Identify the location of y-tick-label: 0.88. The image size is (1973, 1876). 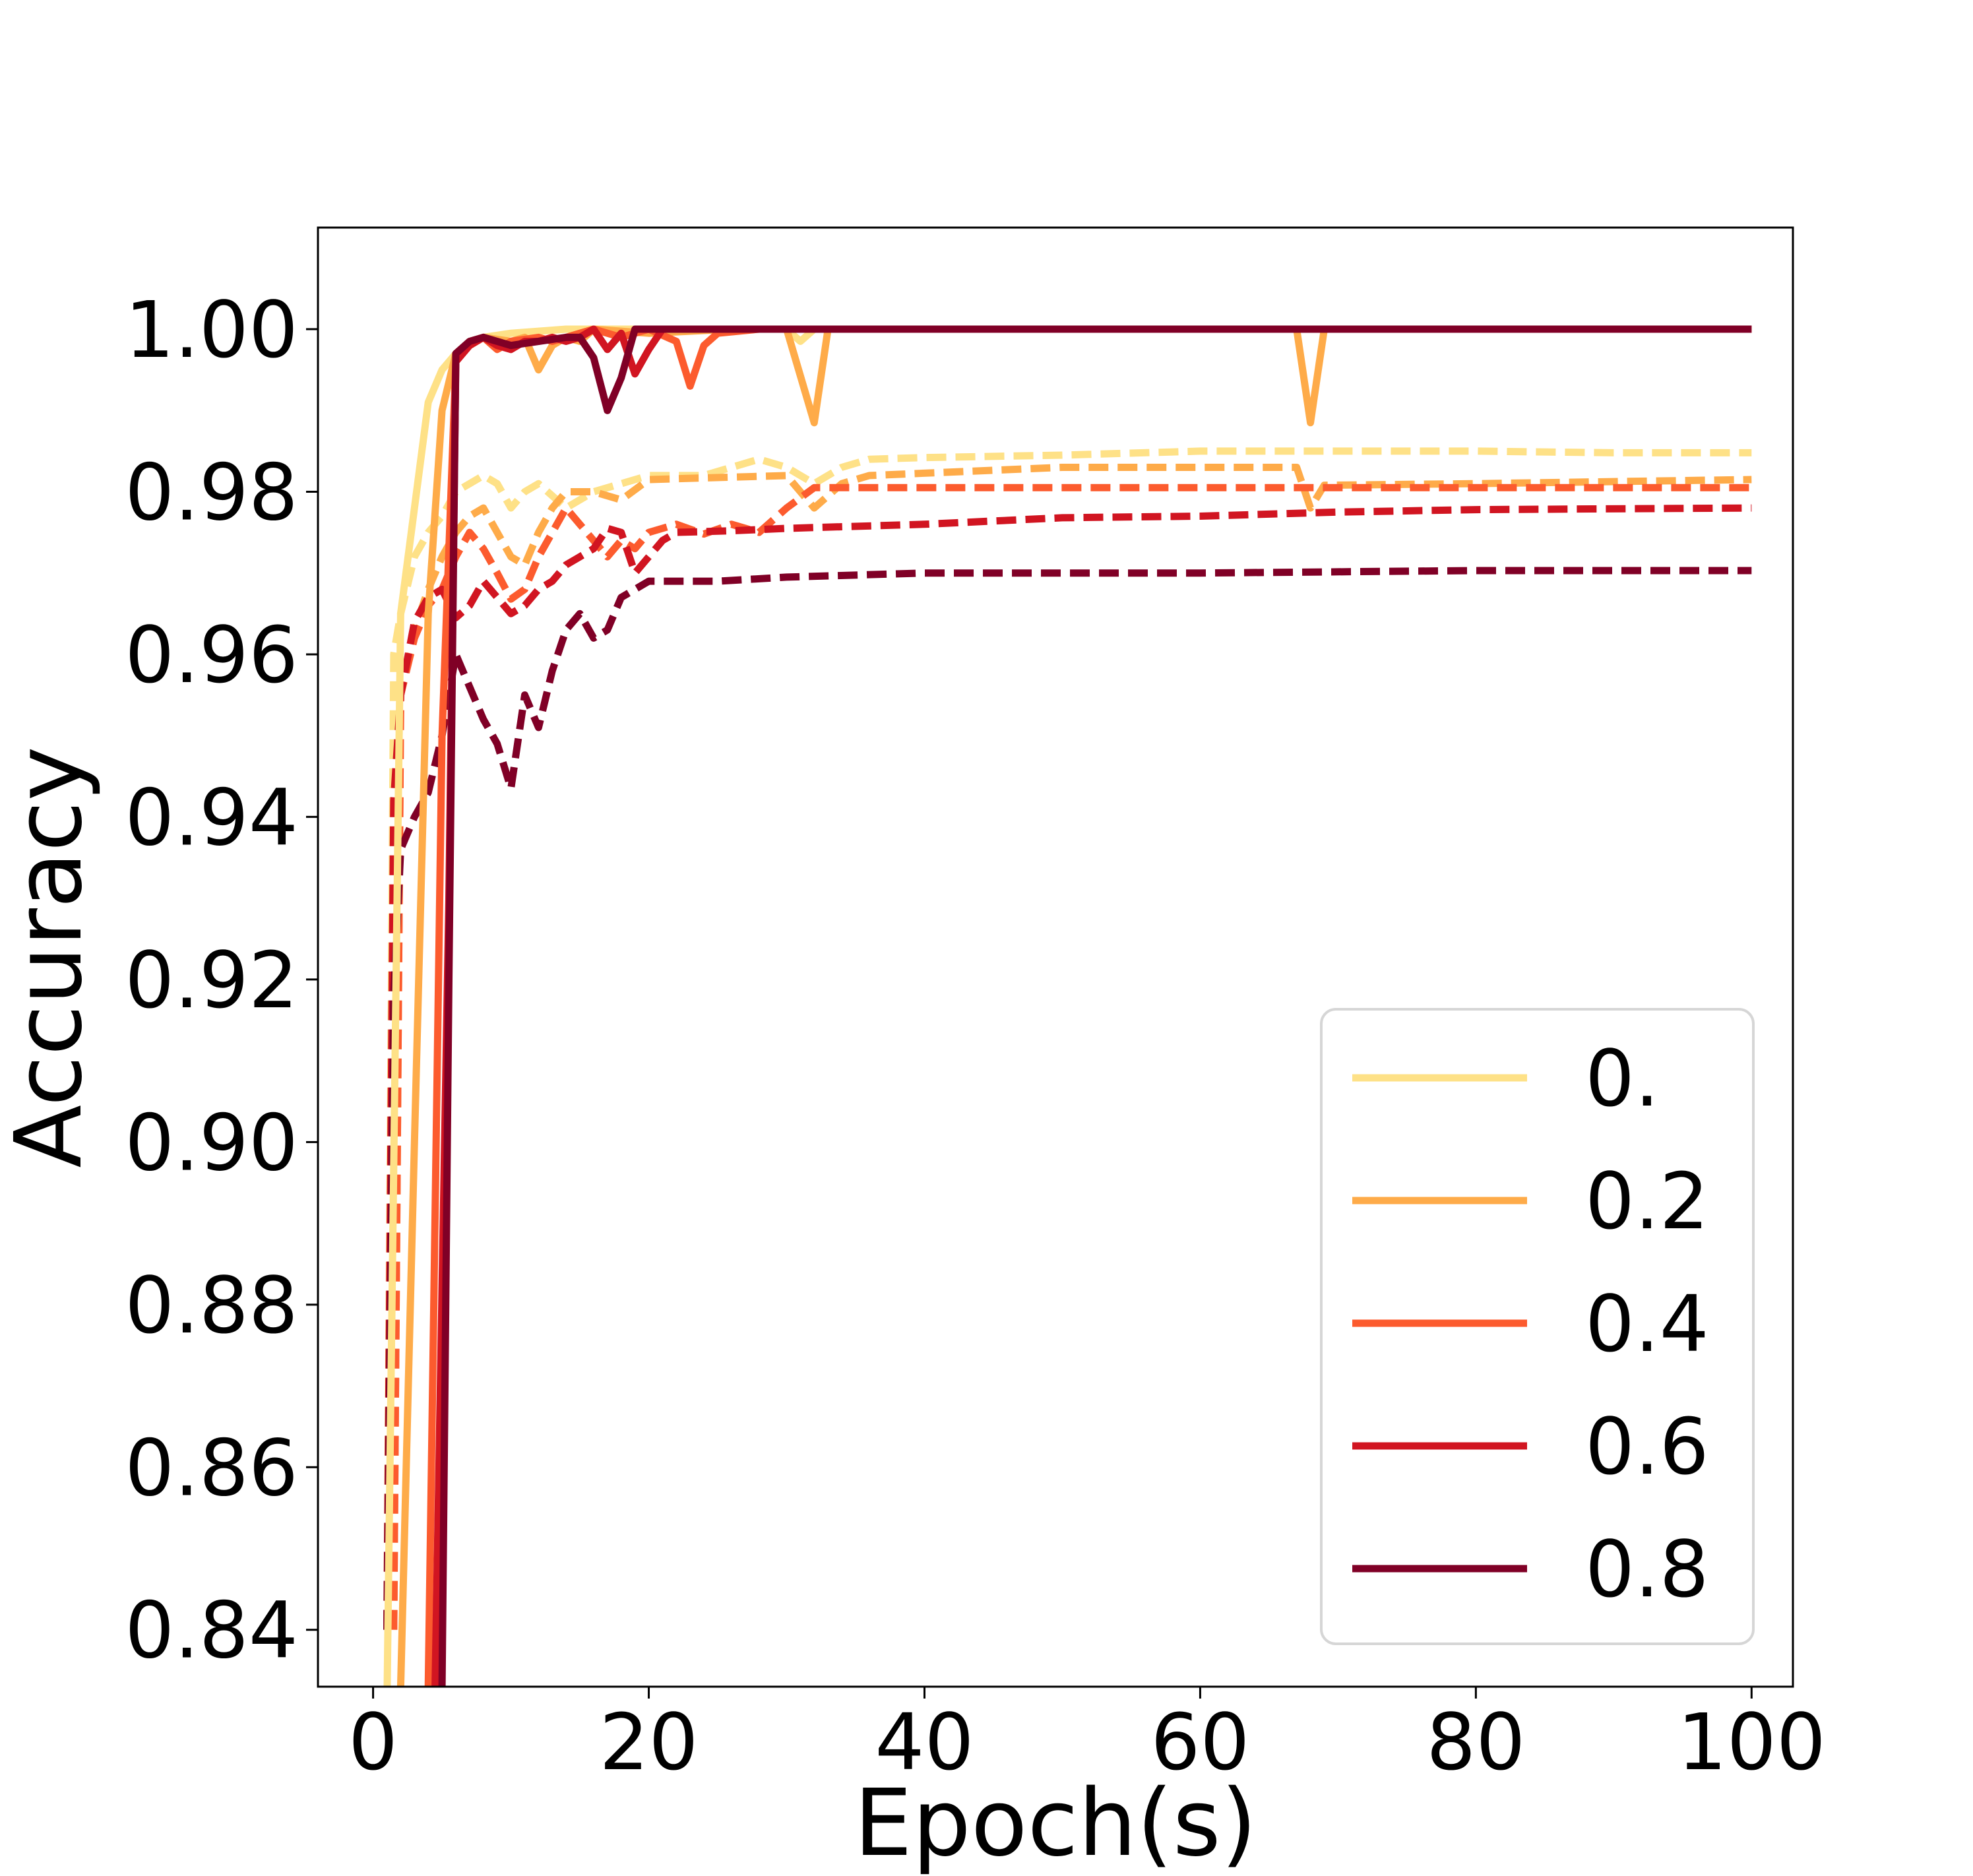
(211, 1305).